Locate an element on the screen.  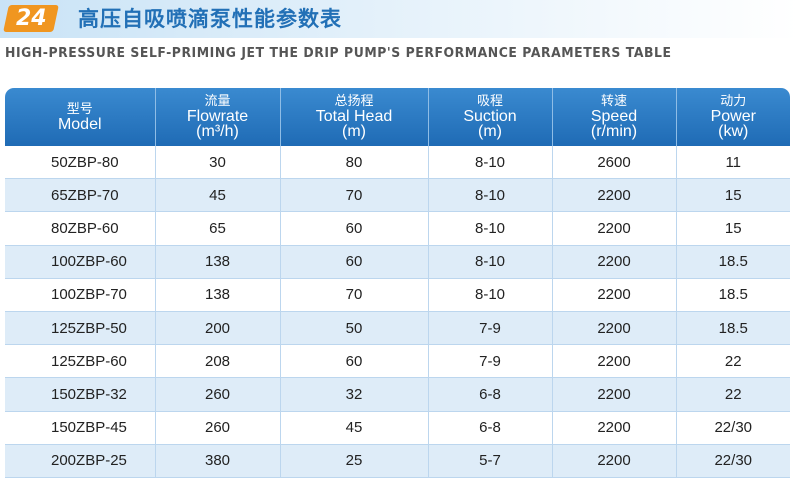
column-header-en: Model is located at coordinates (79, 124).